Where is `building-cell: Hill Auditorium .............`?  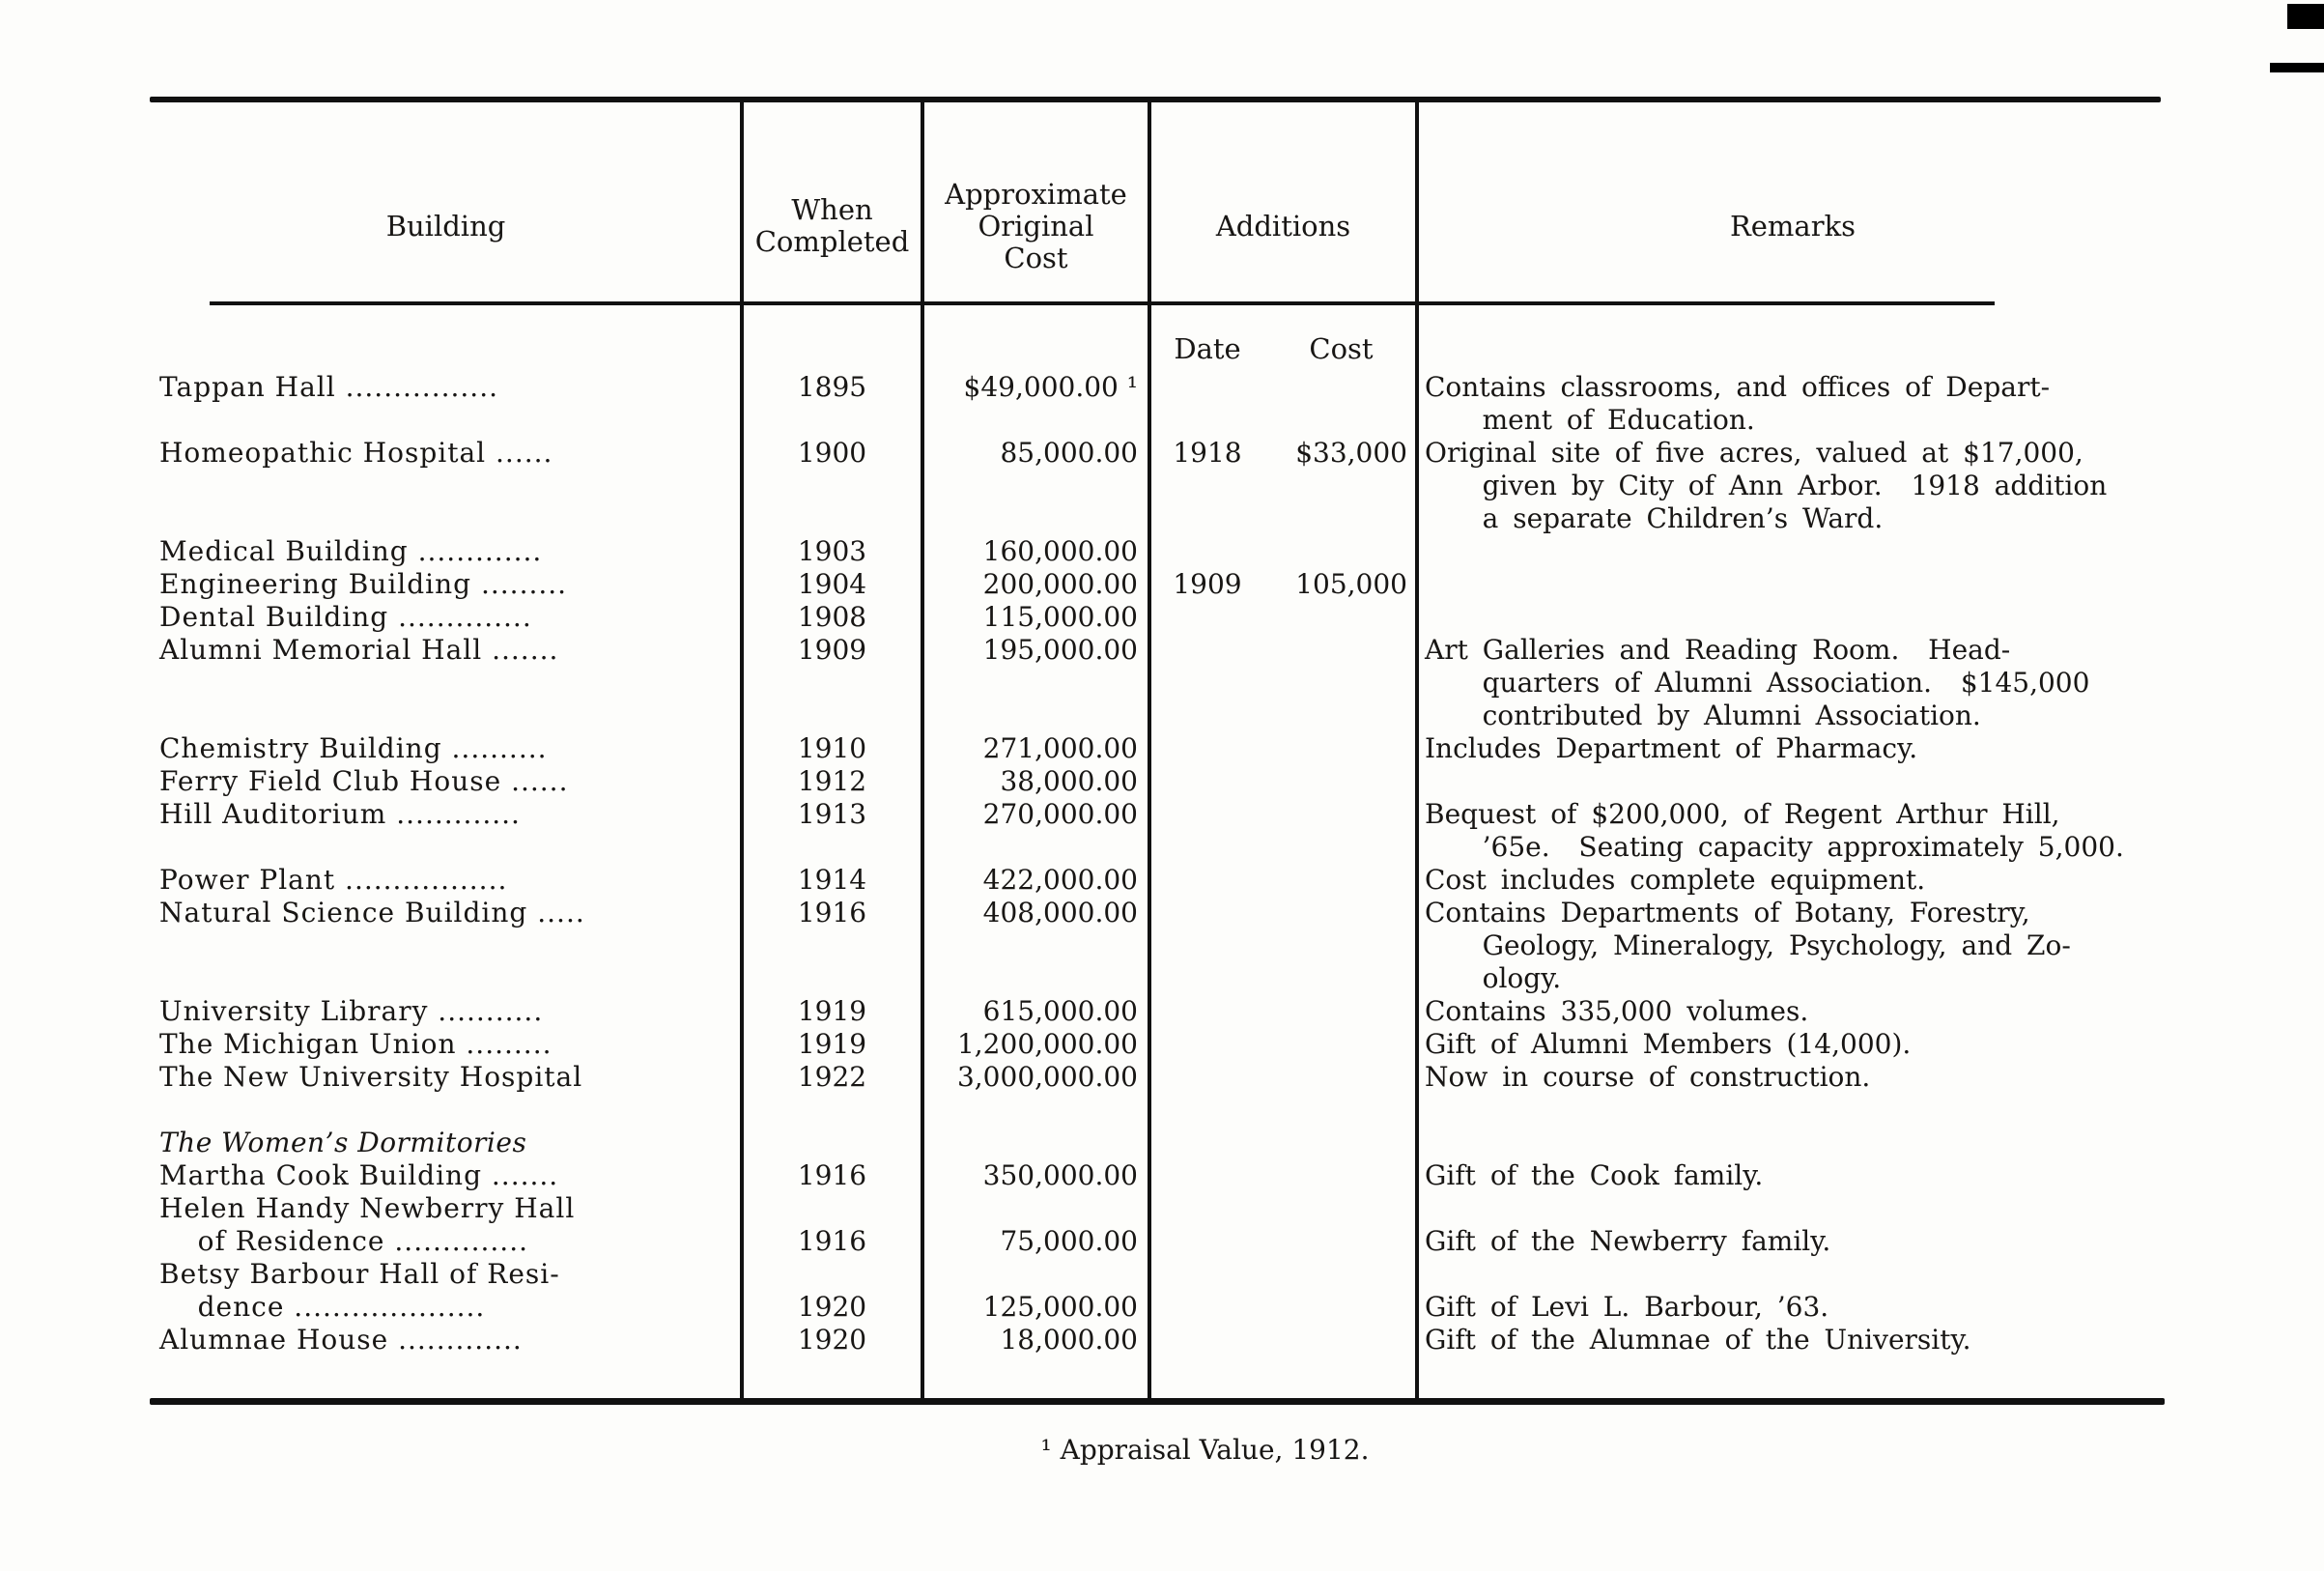 building-cell: Hill Auditorium ............. is located at coordinates (340, 814).